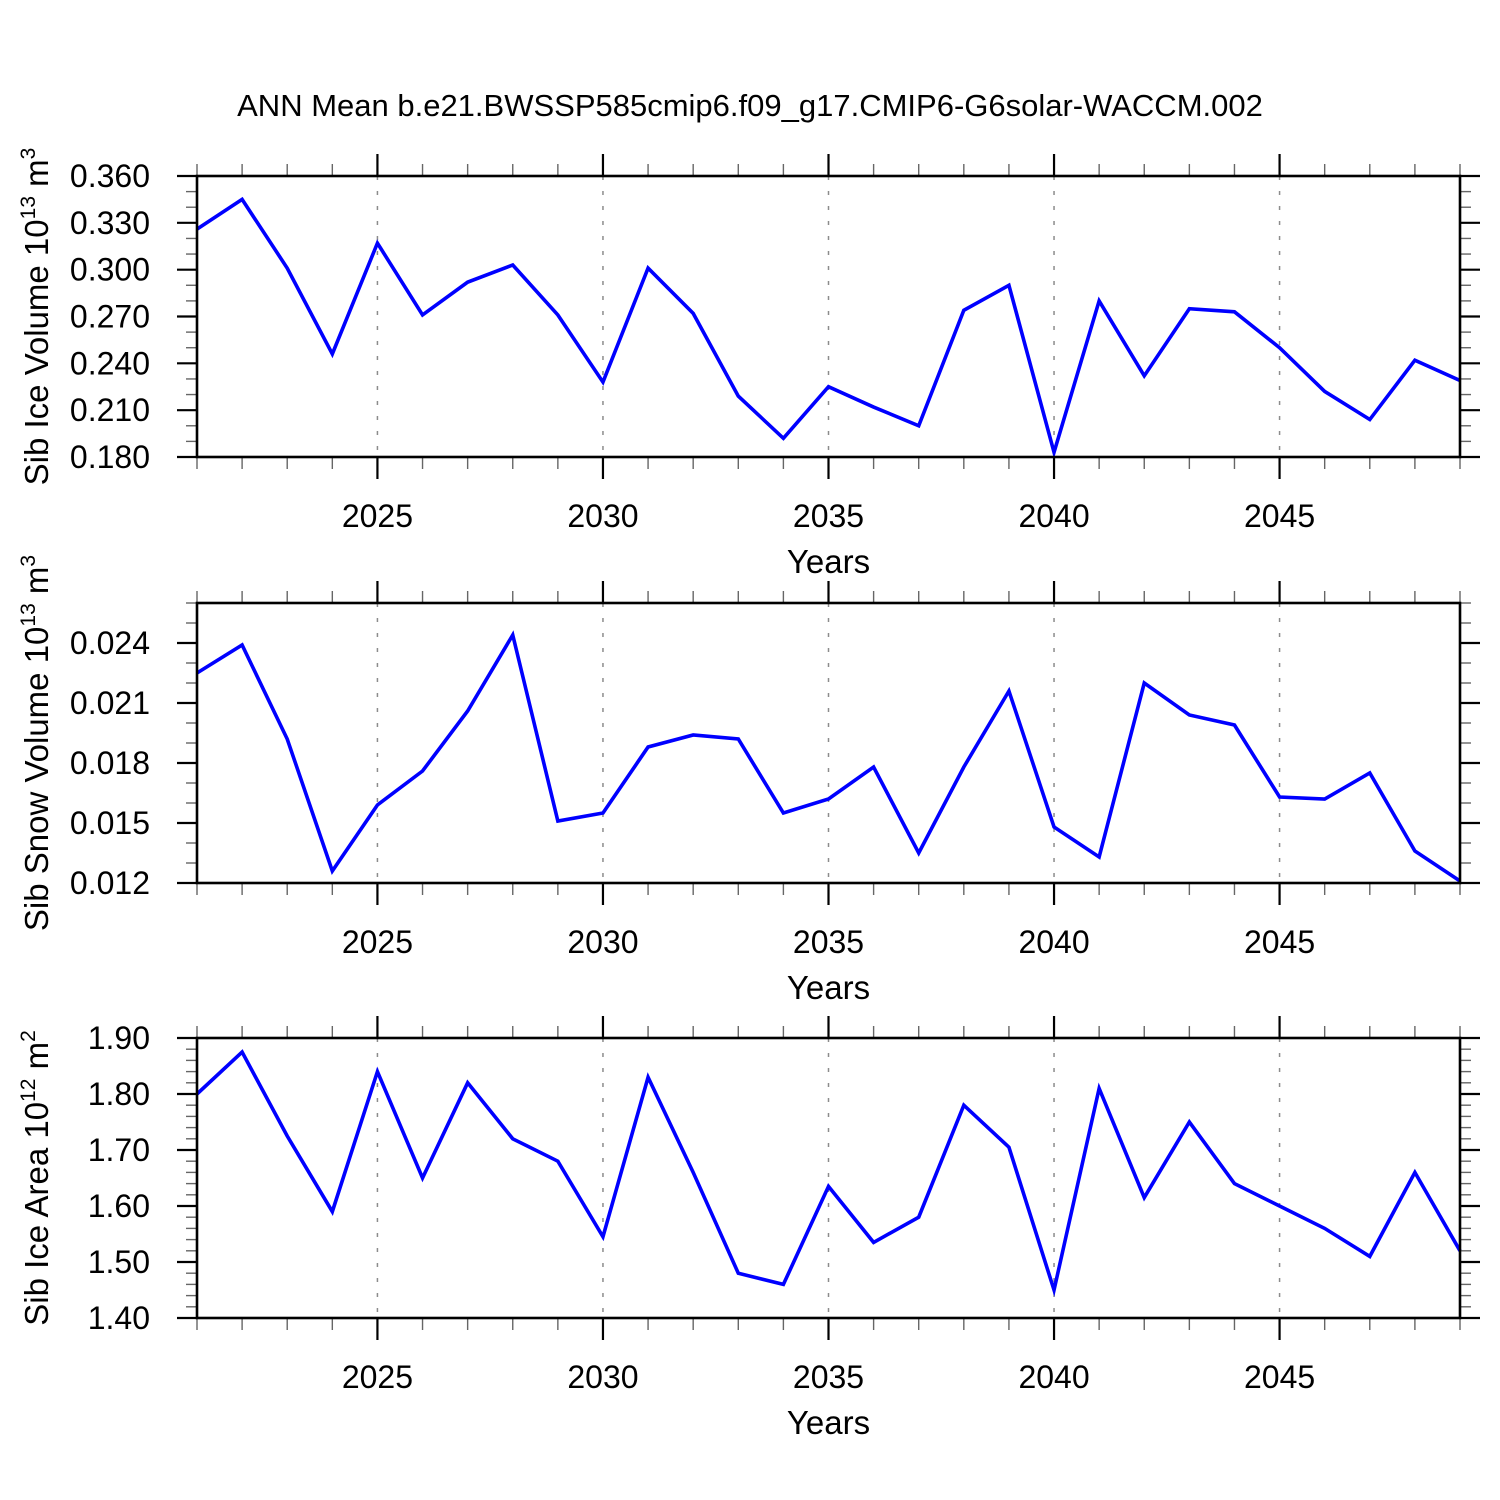  I want to click on y-tick-label: 0.270, so click(110, 317).